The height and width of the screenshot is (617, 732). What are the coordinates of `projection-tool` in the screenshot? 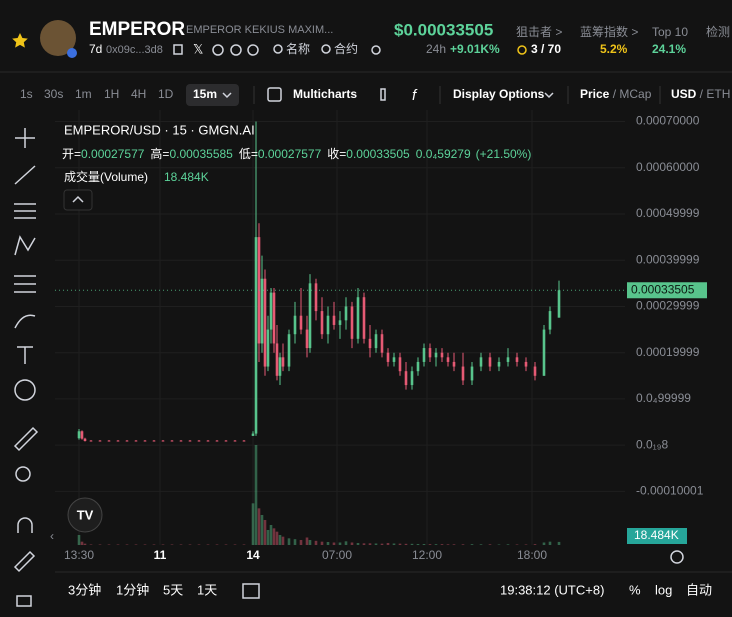 It's located at (25, 284).